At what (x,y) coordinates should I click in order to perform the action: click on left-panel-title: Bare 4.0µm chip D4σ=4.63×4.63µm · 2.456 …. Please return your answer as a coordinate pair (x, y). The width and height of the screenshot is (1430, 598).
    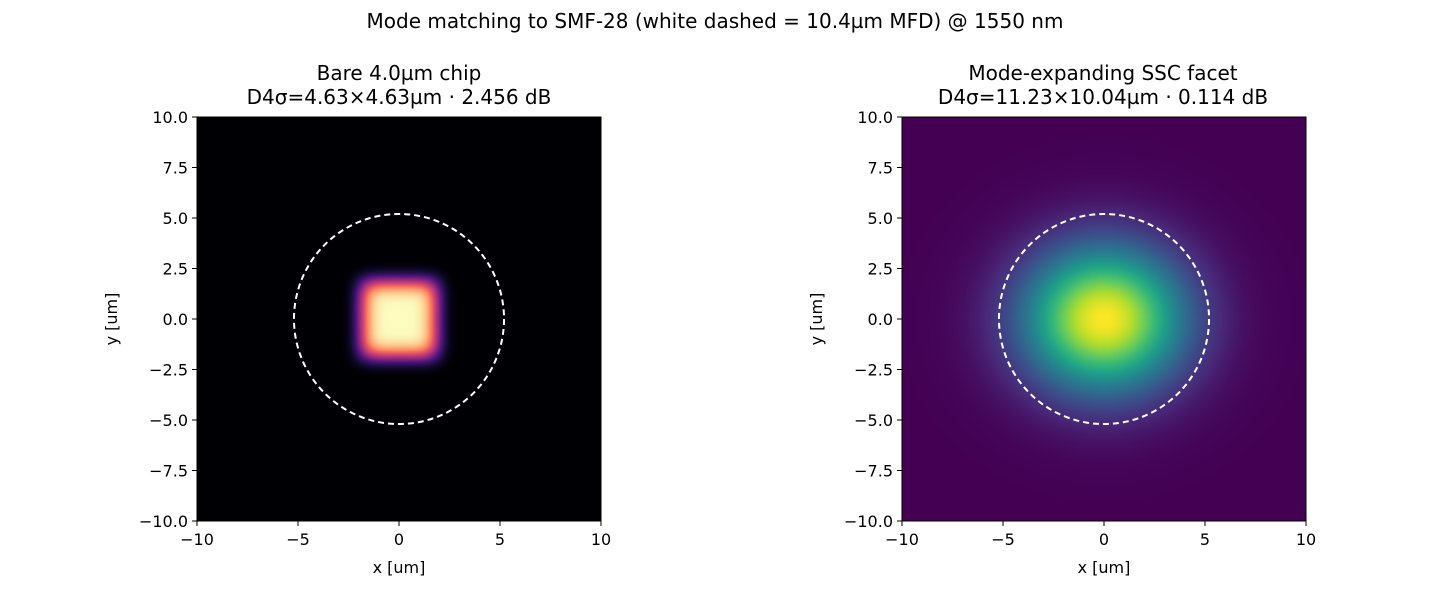
    Looking at the image, I should click on (399, 85).